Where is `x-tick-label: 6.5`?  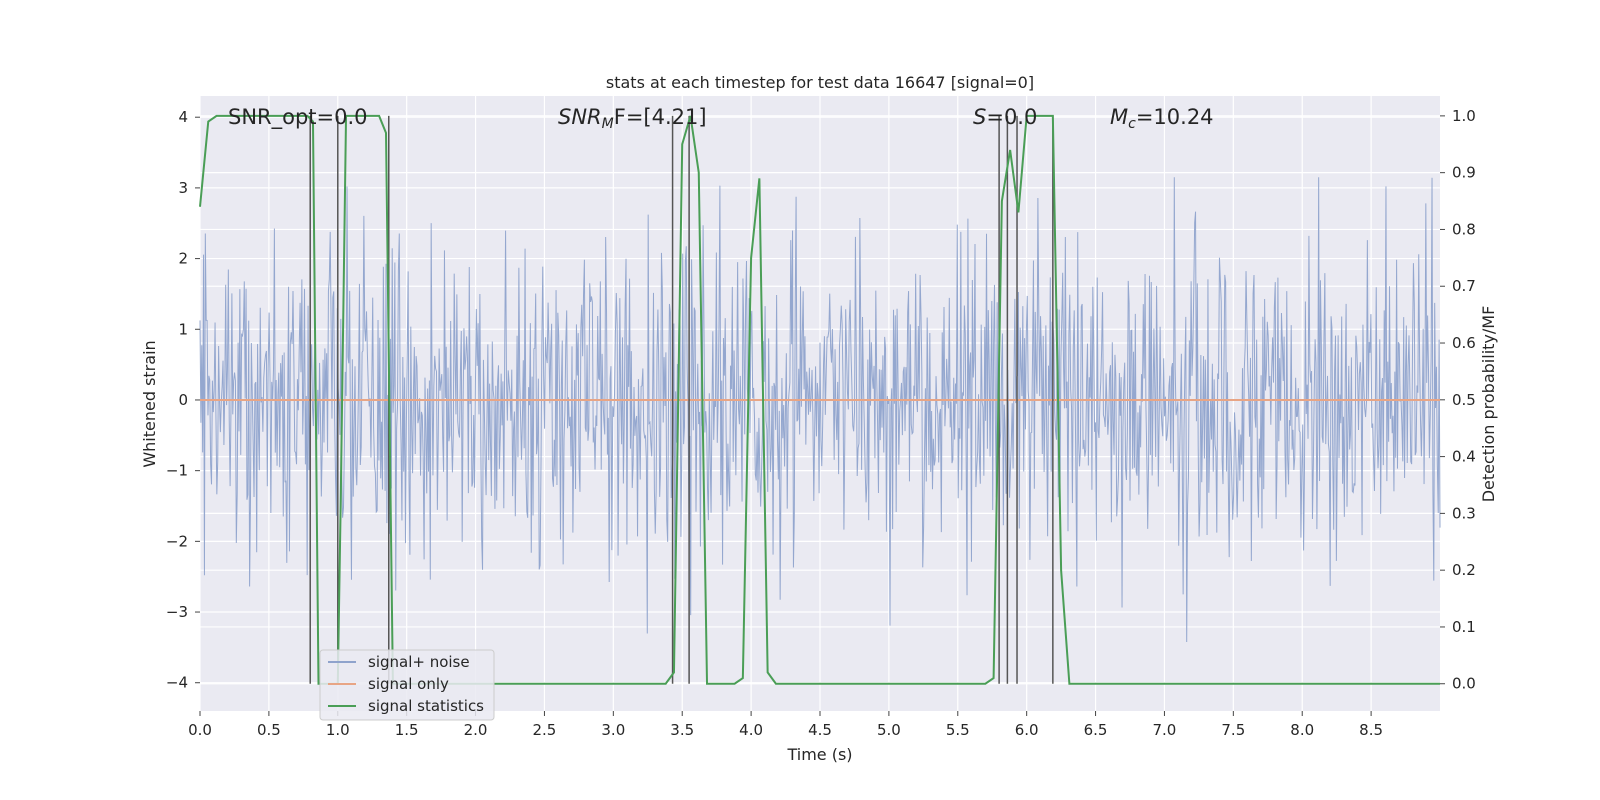
x-tick-label: 6.5 is located at coordinates (1096, 730).